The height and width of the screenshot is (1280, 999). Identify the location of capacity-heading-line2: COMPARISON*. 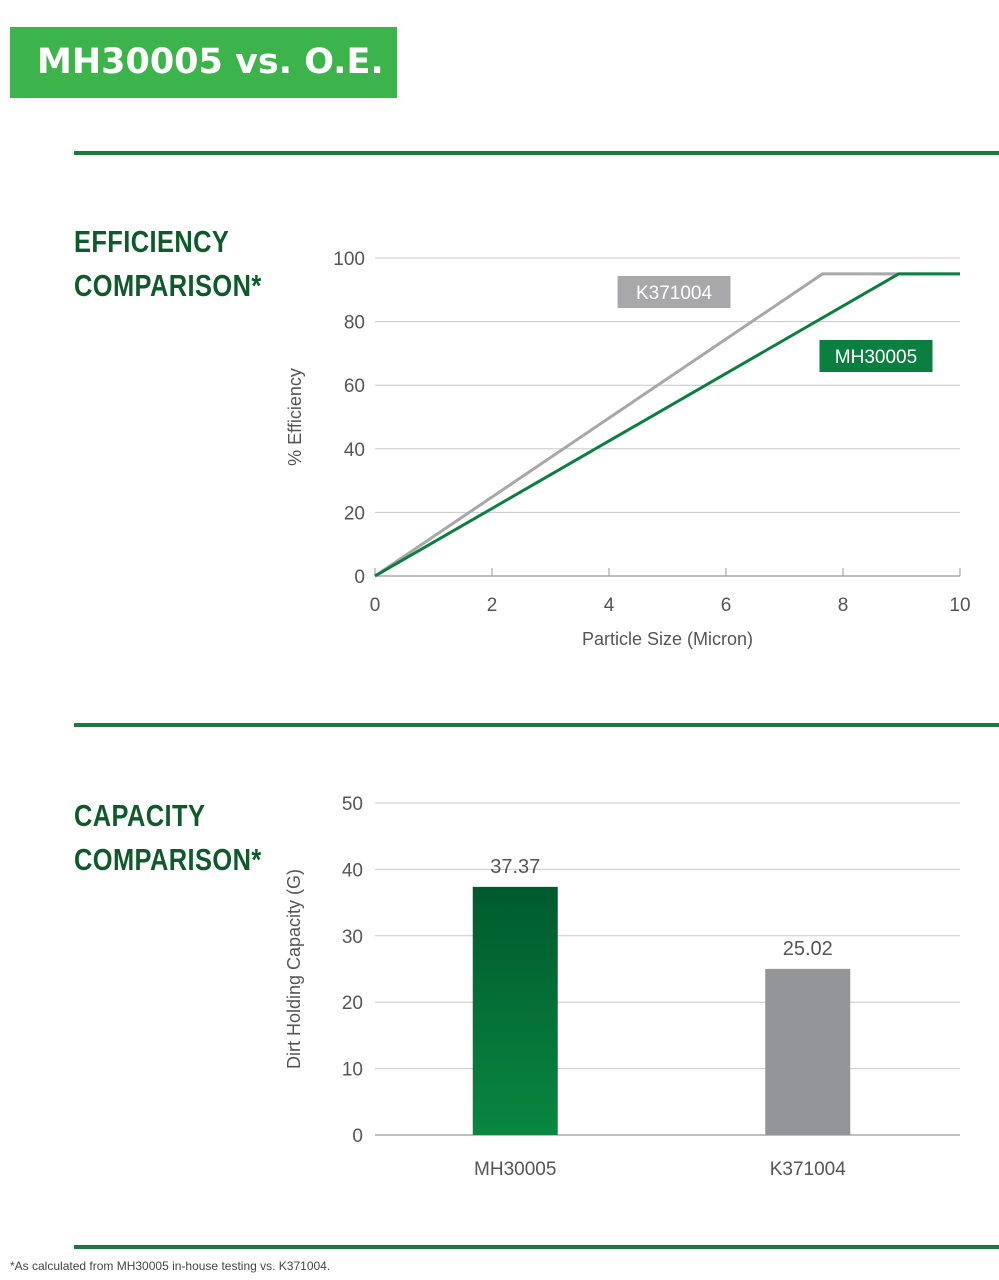
(168, 859).